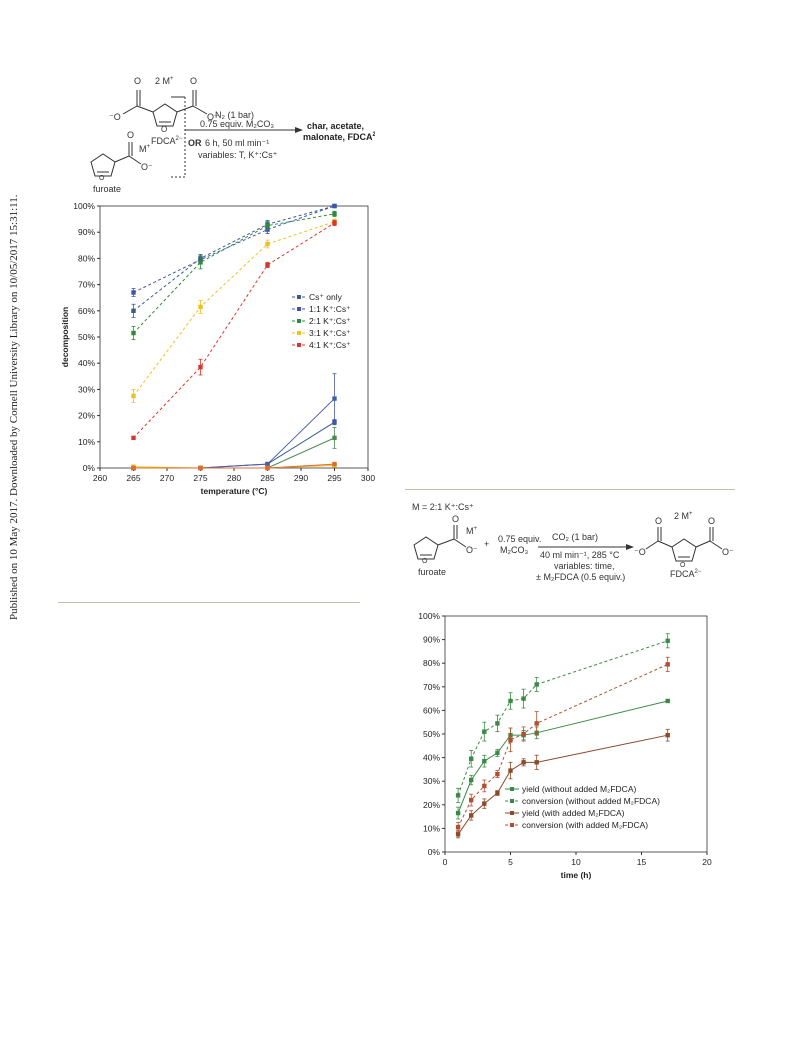 The height and width of the screenshot is (1039, 793). What do you see at coordinates (486, 544) in the screenshot?
I see `plus-sign: +` at bounding box center [486, 544].